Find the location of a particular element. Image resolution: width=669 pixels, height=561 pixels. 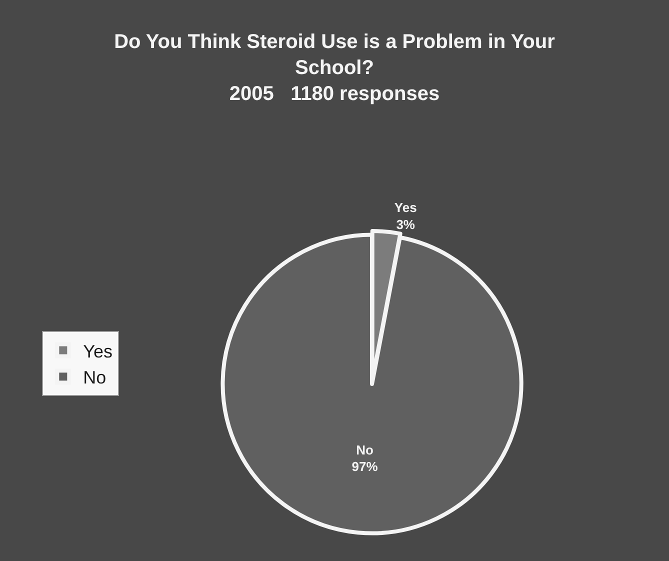

data-label: 3% is located at coordinates (406, 224).